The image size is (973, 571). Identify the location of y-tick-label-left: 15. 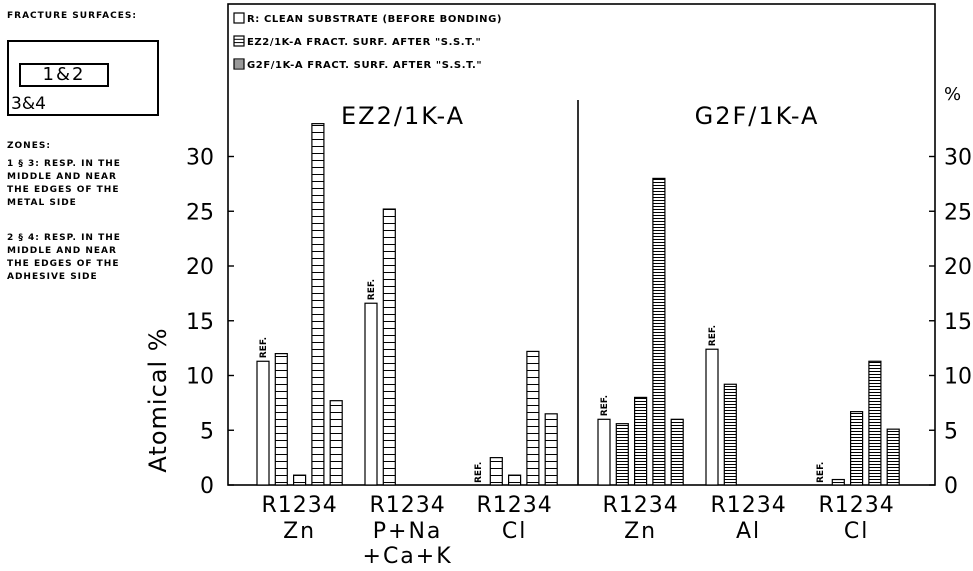
(200, 322).